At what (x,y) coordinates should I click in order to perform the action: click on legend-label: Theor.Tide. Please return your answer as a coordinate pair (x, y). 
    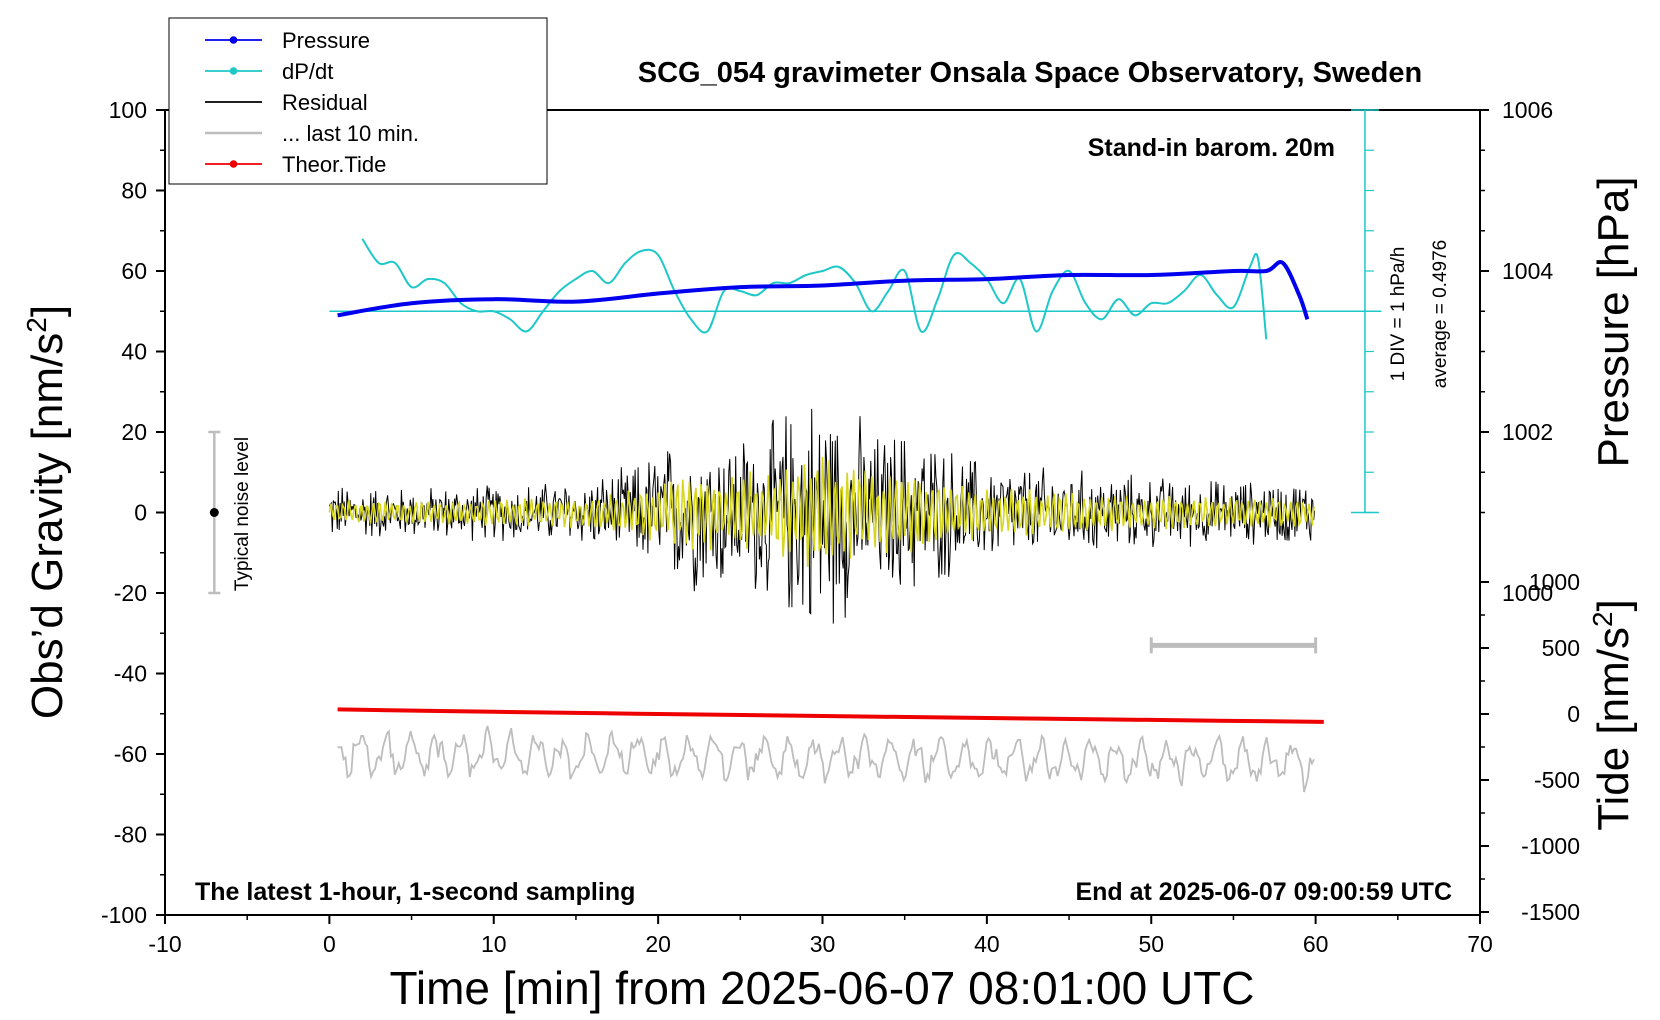
    Looking at the image, I should click on (334, 164).